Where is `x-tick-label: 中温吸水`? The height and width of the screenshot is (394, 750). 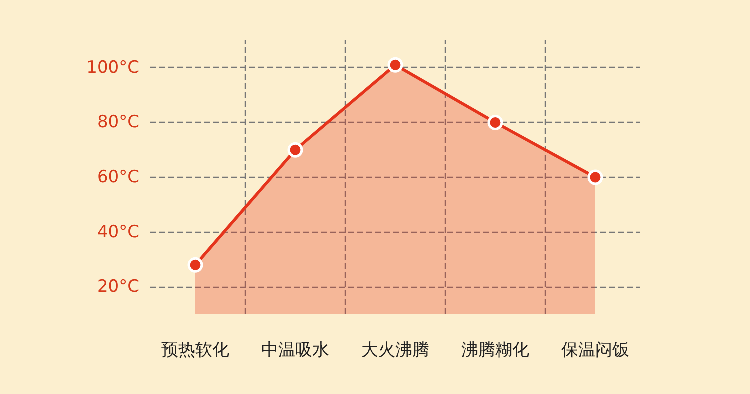 x-tick-label: 中温吸水 is located at coordinates (296, 350).